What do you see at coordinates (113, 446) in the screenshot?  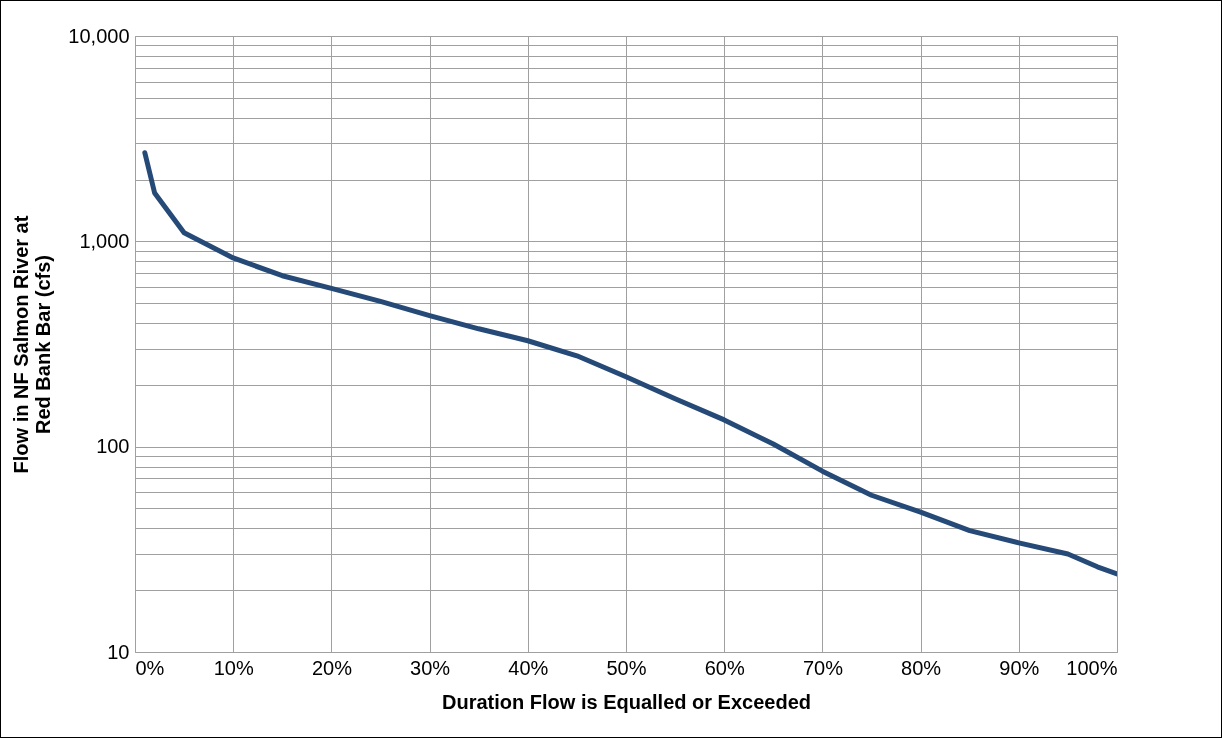 I see `y-tick-label: 100` at bounding box center [113, 446].